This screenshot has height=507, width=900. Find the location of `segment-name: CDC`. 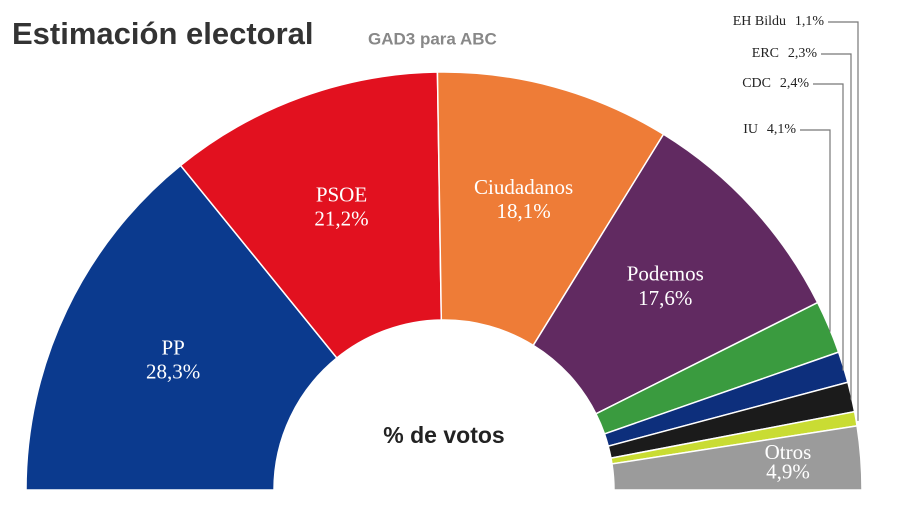

segment-name: CDC is located at coordinates (756, 83).